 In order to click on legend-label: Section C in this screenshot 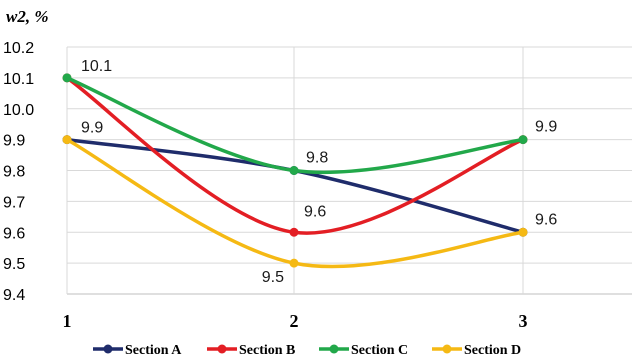, I will do `click(379, 350)`.